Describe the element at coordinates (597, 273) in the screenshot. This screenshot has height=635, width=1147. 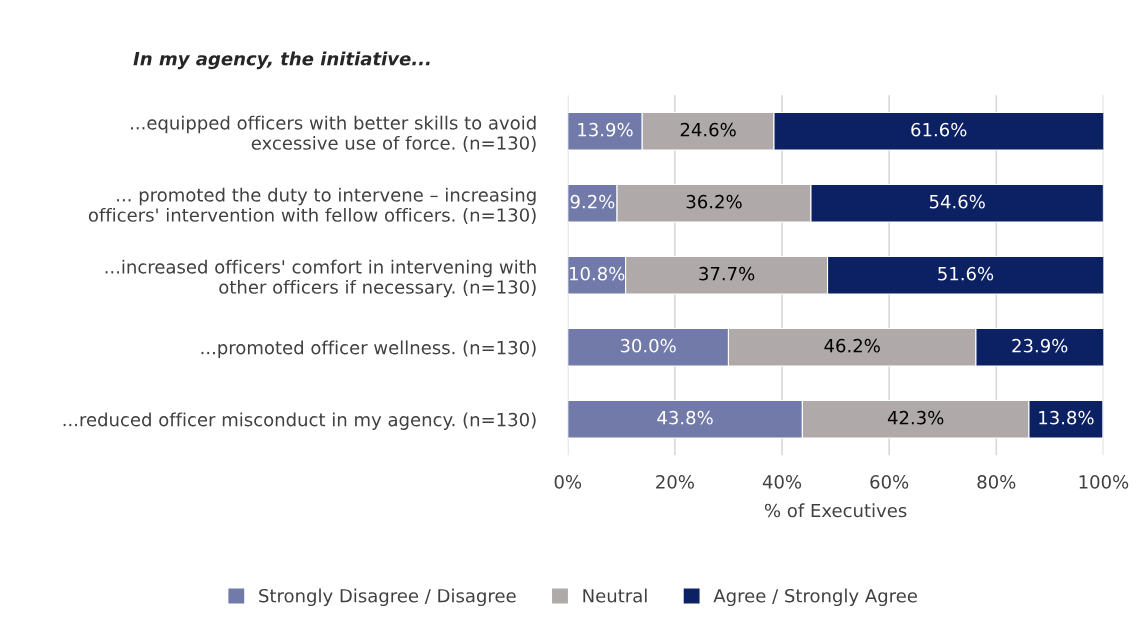
I see `data-label: 10.8%` at that location.